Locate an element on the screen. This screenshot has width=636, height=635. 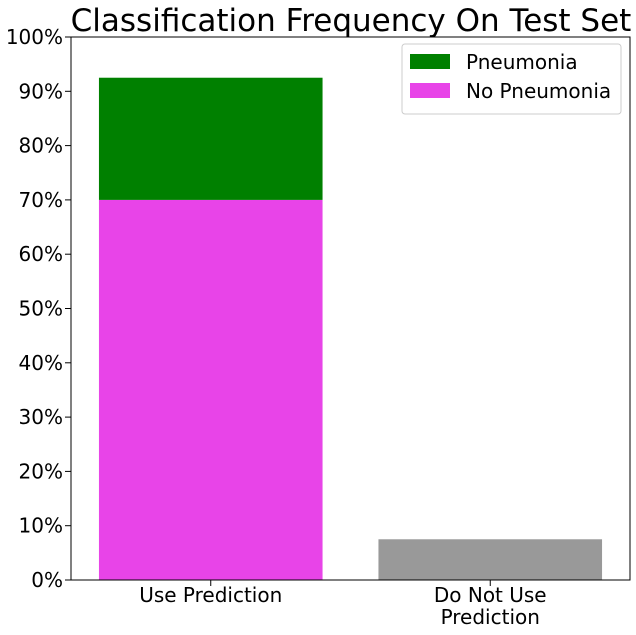
legend: Pneumonia No Pneumonia is located at coordinates (511, 79).